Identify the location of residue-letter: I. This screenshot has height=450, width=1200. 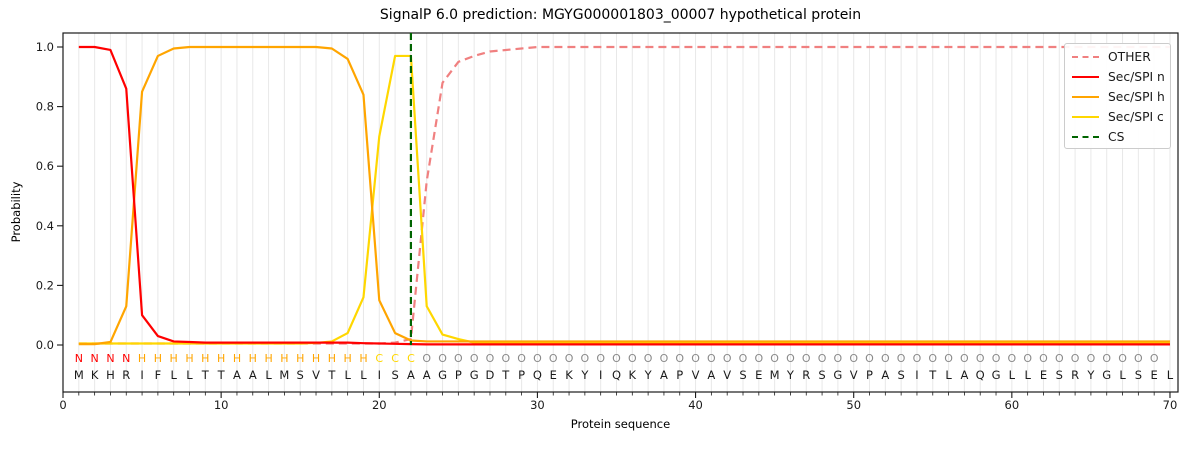
(379, 375).